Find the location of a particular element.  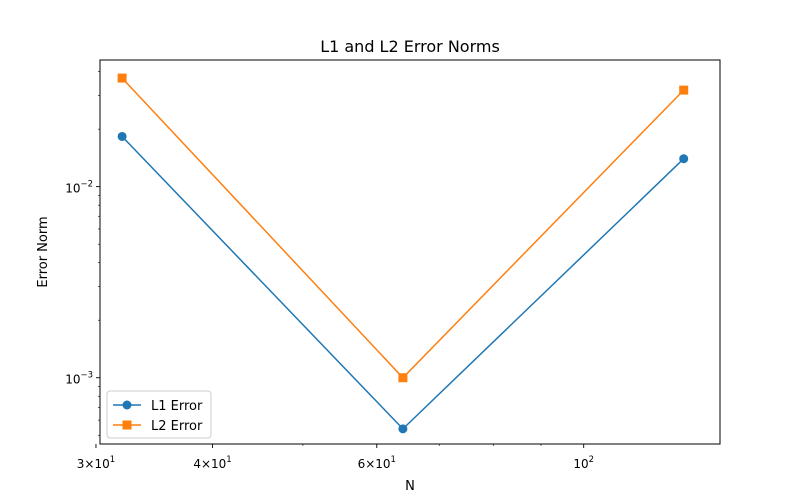

x-axis-label: N is located at coordinates (410, 486).